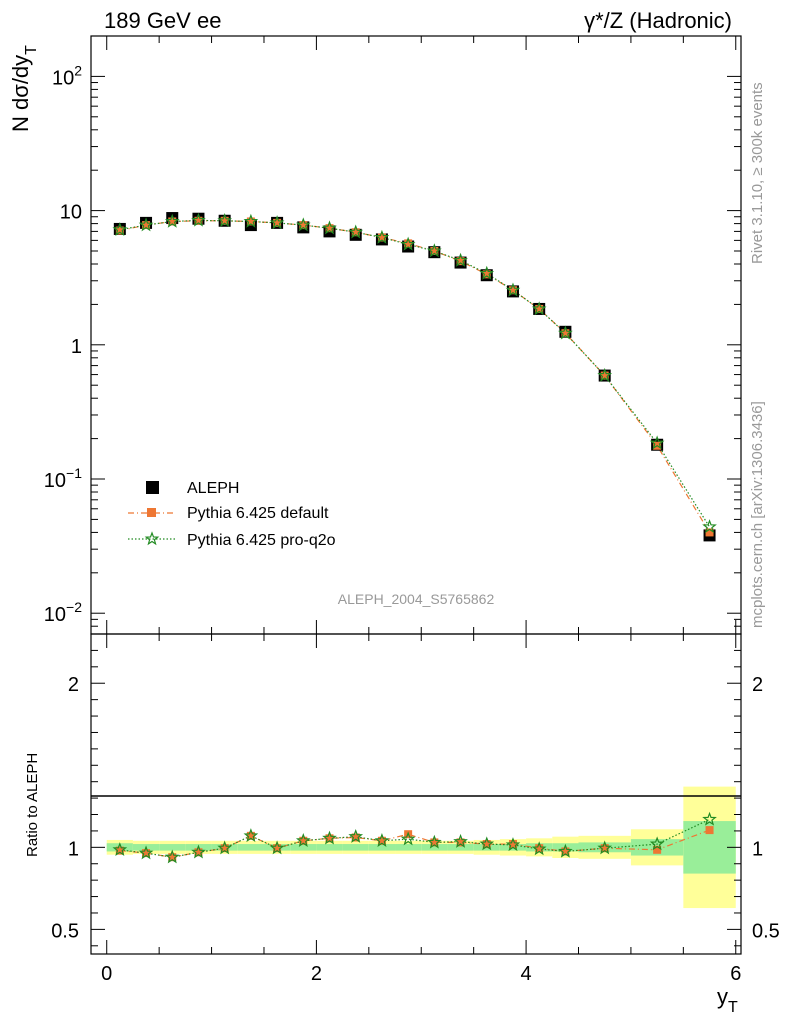 The height and width of the screenshot is (1024, 786). I want to click on x-tick-label: 4, so click(526, 974).